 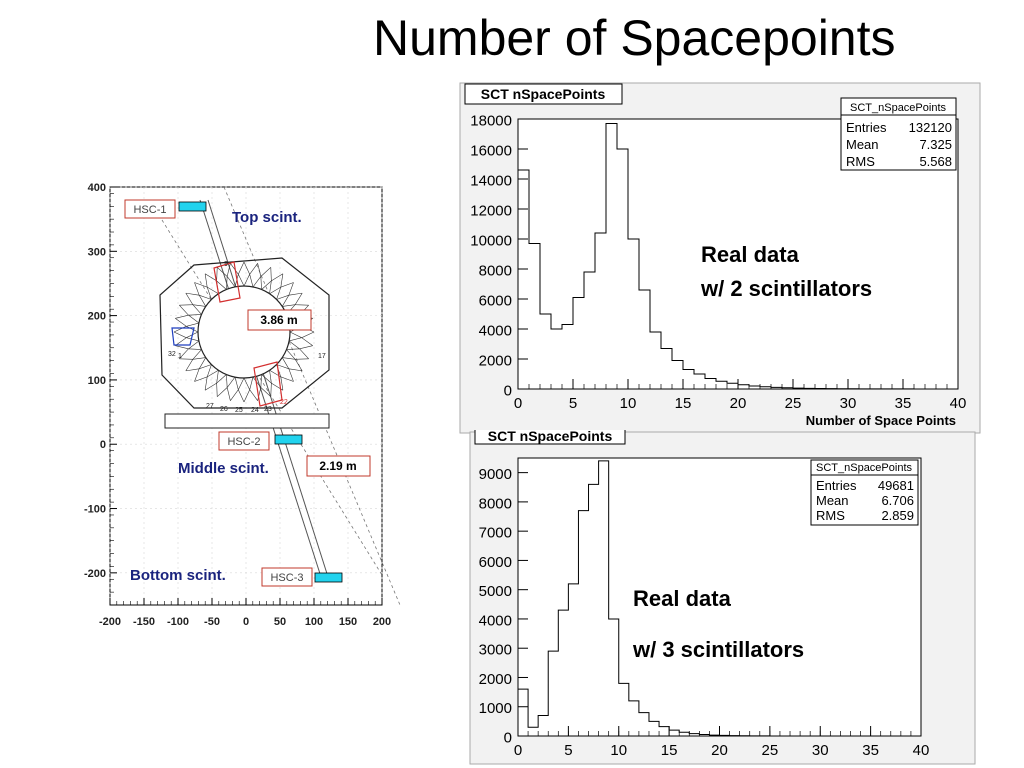 I want to click on detector-x-tick-label: -150, so click(x=144, y=622).